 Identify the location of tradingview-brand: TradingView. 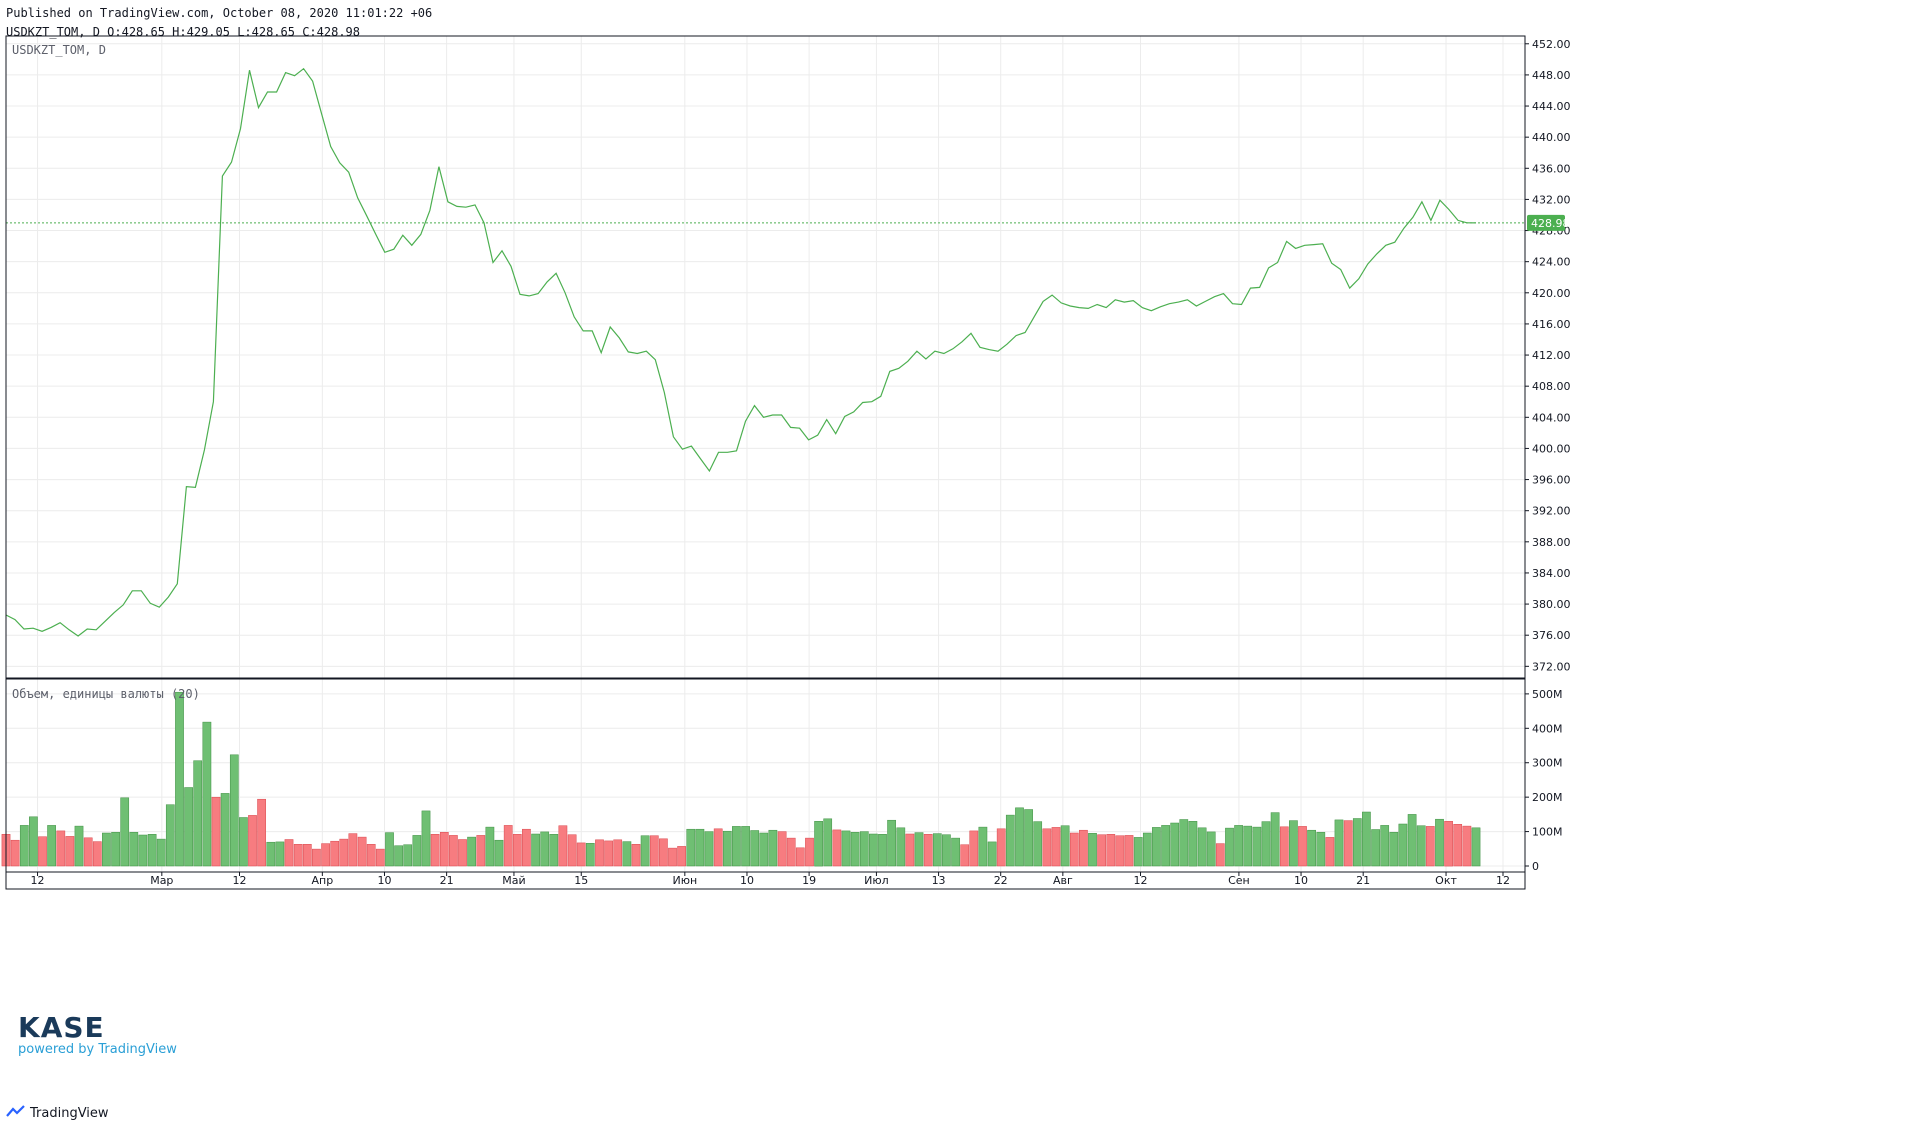
(69, 1113).